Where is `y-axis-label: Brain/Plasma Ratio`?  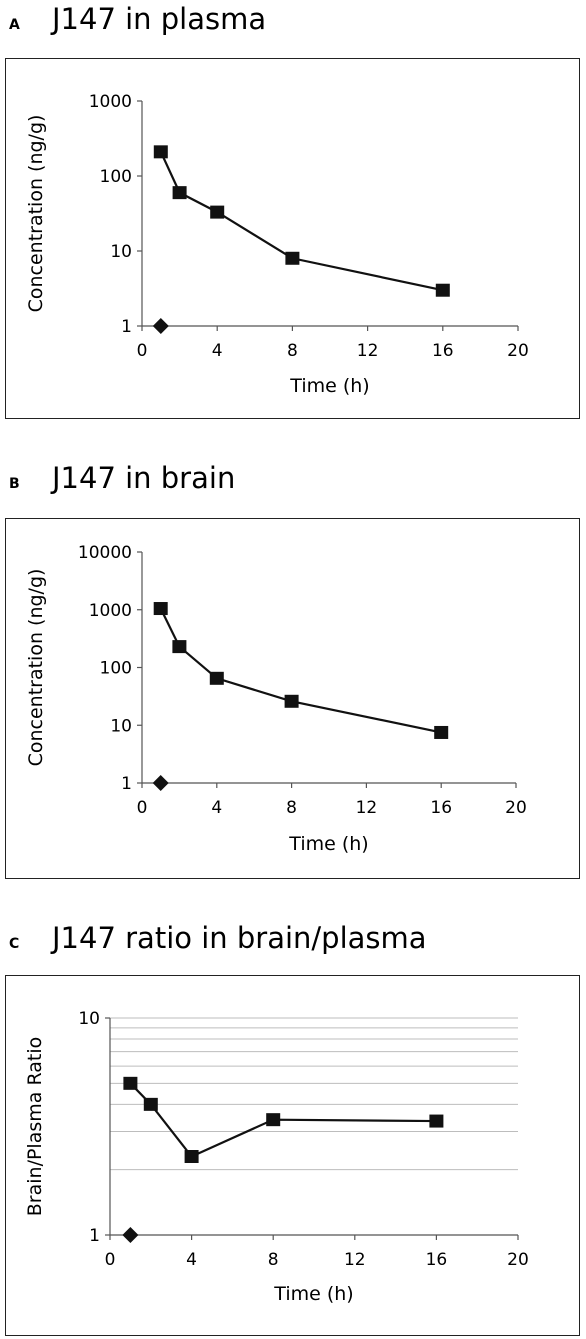
y-axis-label: Brain/Plasma Ratio is located at coordinates (35, 1126).